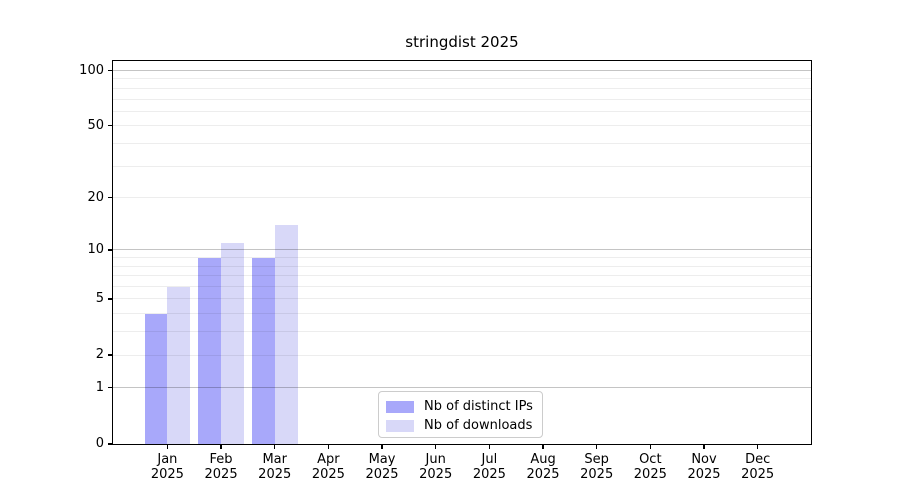 This screenshot has width=900, height=500. Describe the element at coordinates (489, 459) in the screenshot. I see `x-tick-month: Jul` at that location.